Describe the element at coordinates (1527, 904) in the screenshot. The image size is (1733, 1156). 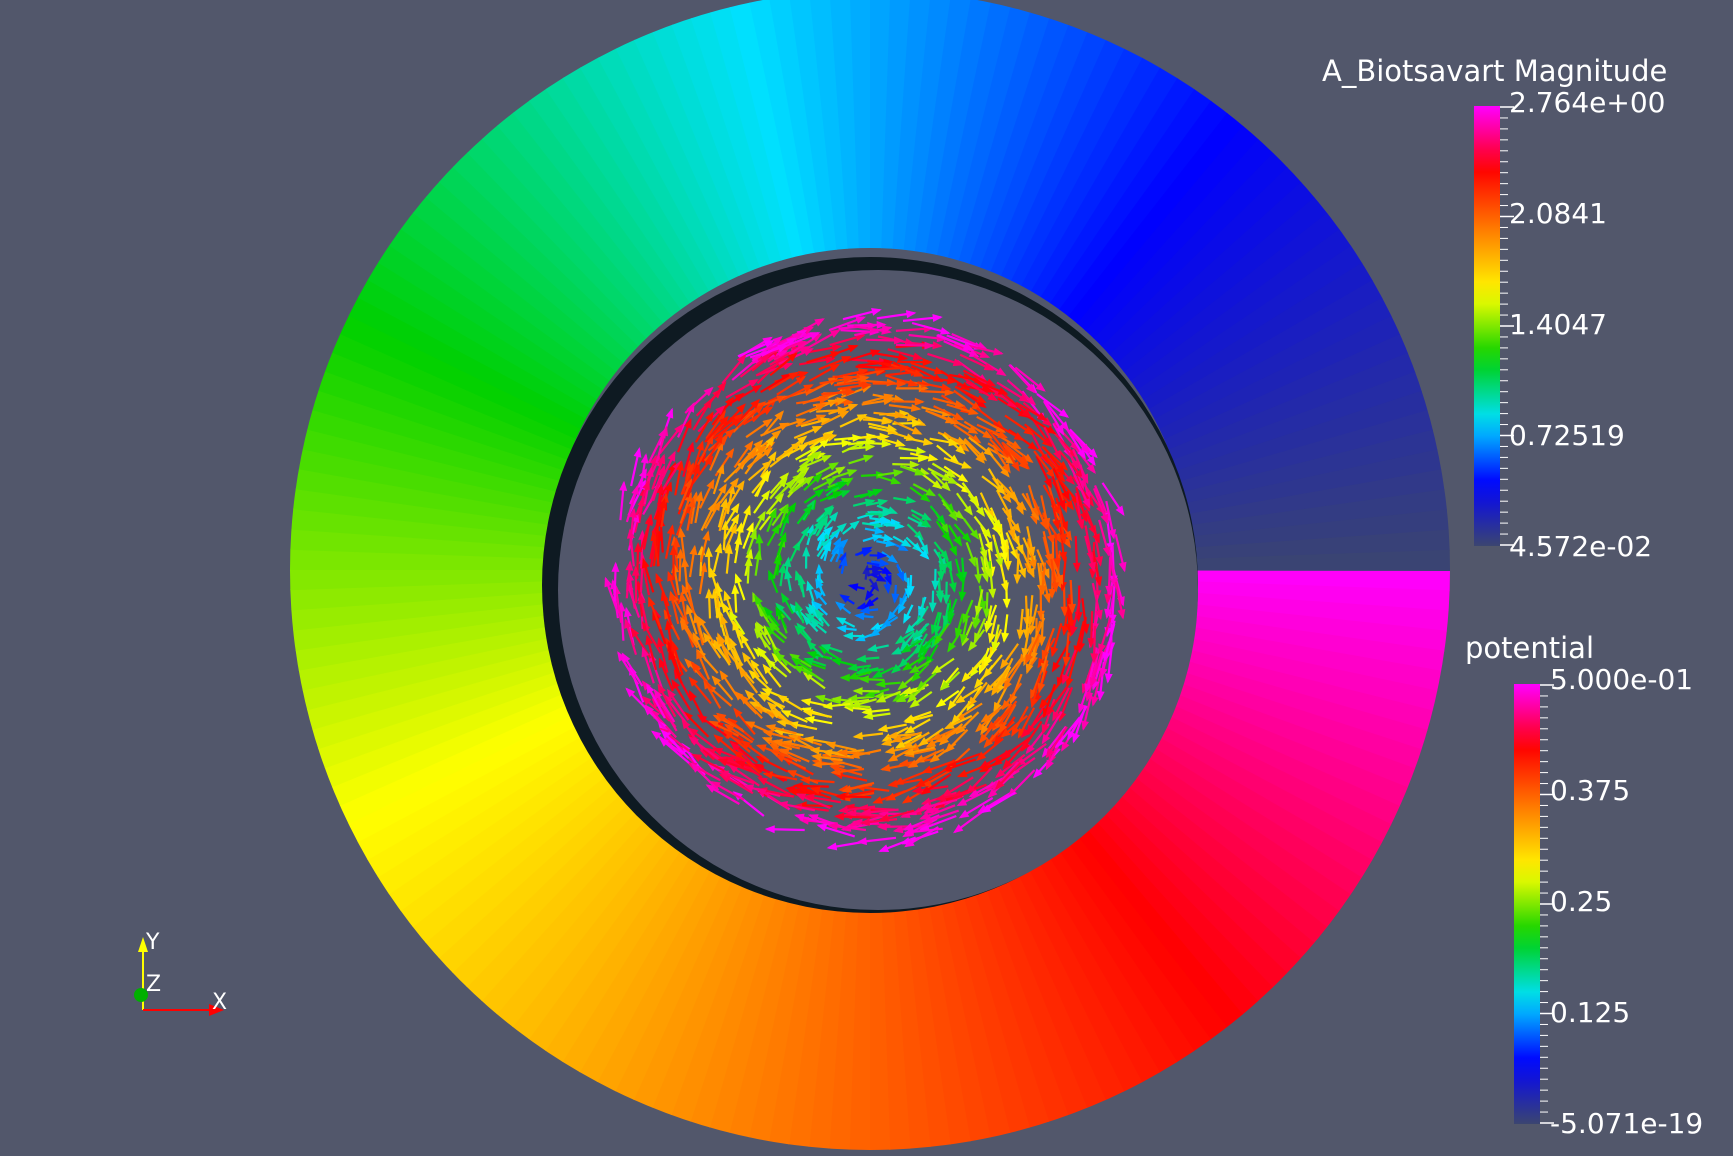
I see `colorbar-potential` at that location.